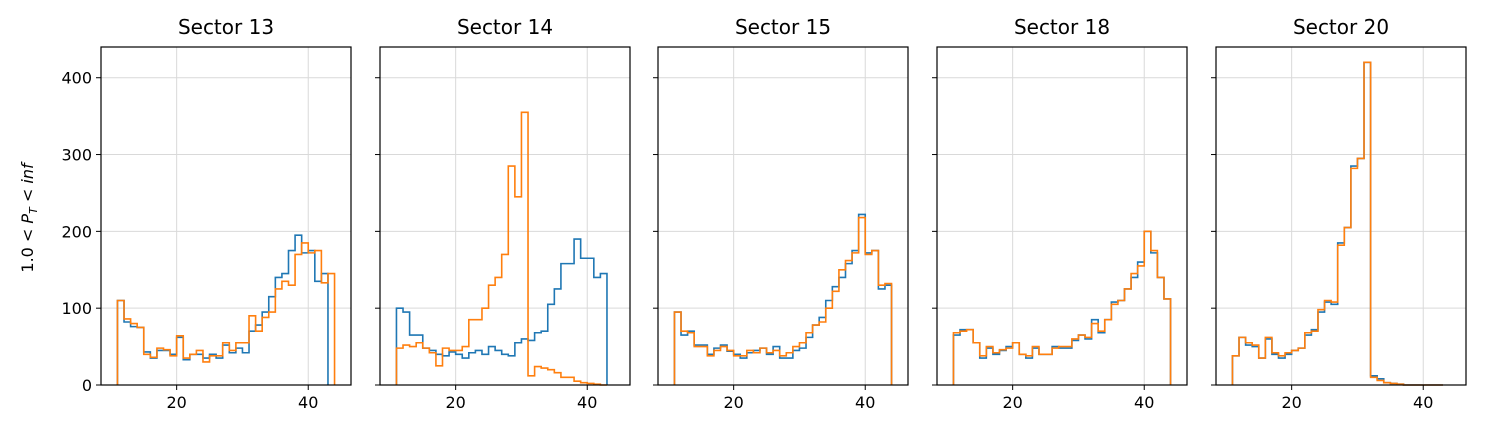  I want to click on panel-title: Sector 14, so click(505, 27).